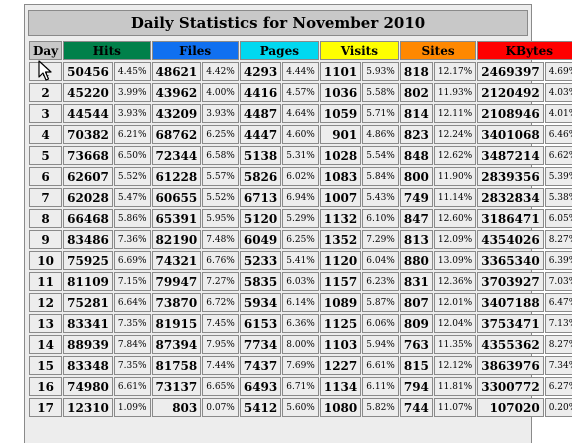 The width and height of the screenshot is (572, 443). What do you see at coordinates (88, 218) in the screenshot?
I see `hits-value: 66468` at bounding box center [88, 218].